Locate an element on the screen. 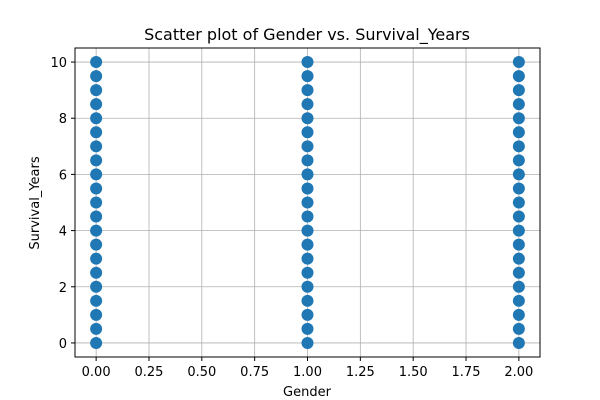 The height and width of the screenshot is (400, 600). x-tick-label: 0.25 is located at coordinates (149, 372).